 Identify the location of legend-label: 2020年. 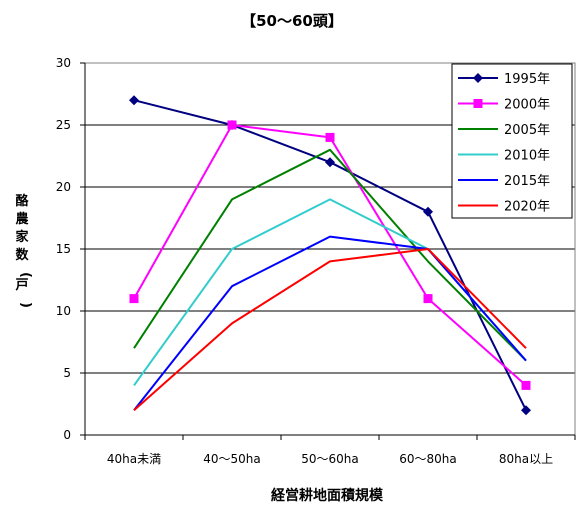
(527, 207).